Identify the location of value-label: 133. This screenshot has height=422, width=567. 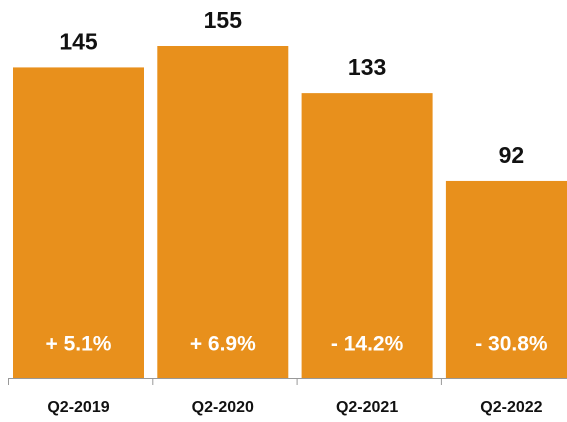
(367, 67).